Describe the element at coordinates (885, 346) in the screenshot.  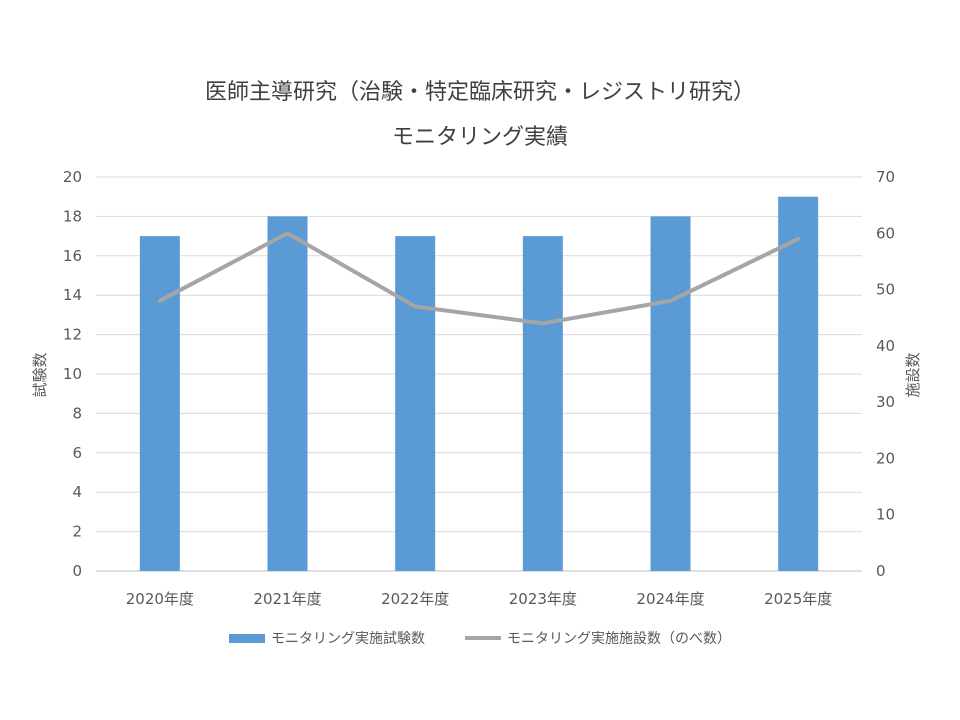
I see `right-tick-label: 40` at that location.